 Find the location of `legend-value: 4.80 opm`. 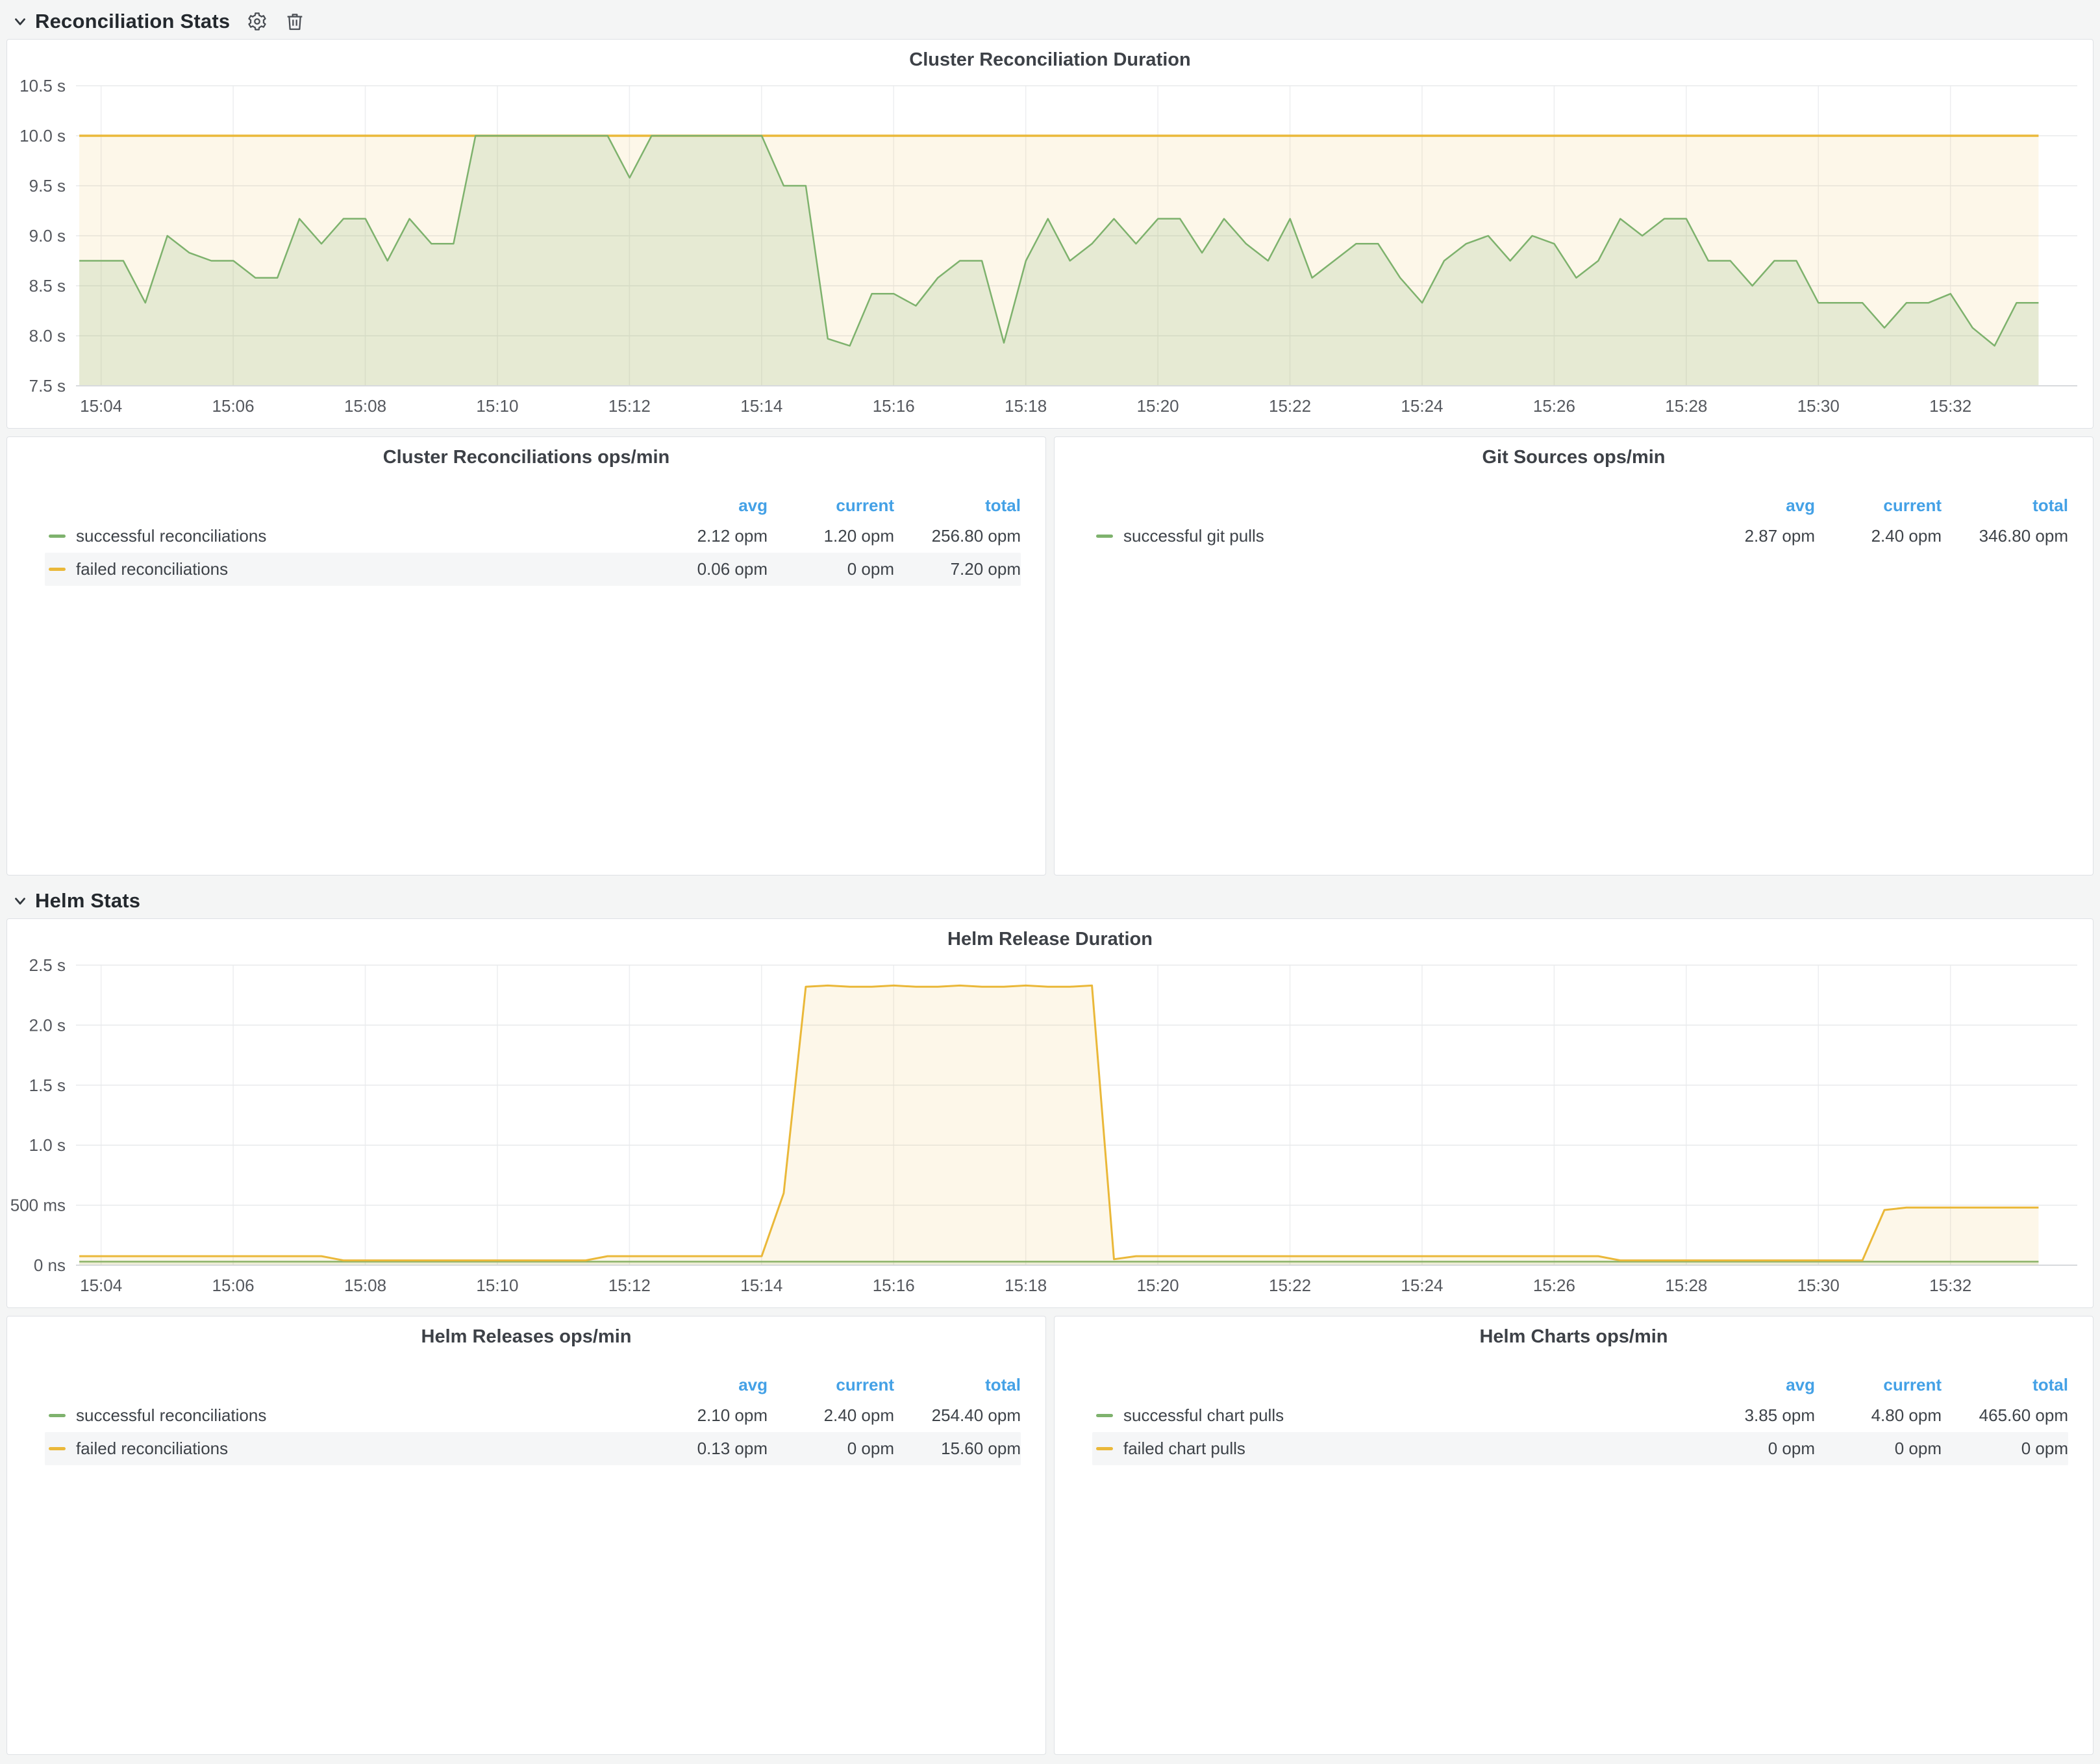

legend-value: 4.80 opm is located at coordinates (1907, 1415).